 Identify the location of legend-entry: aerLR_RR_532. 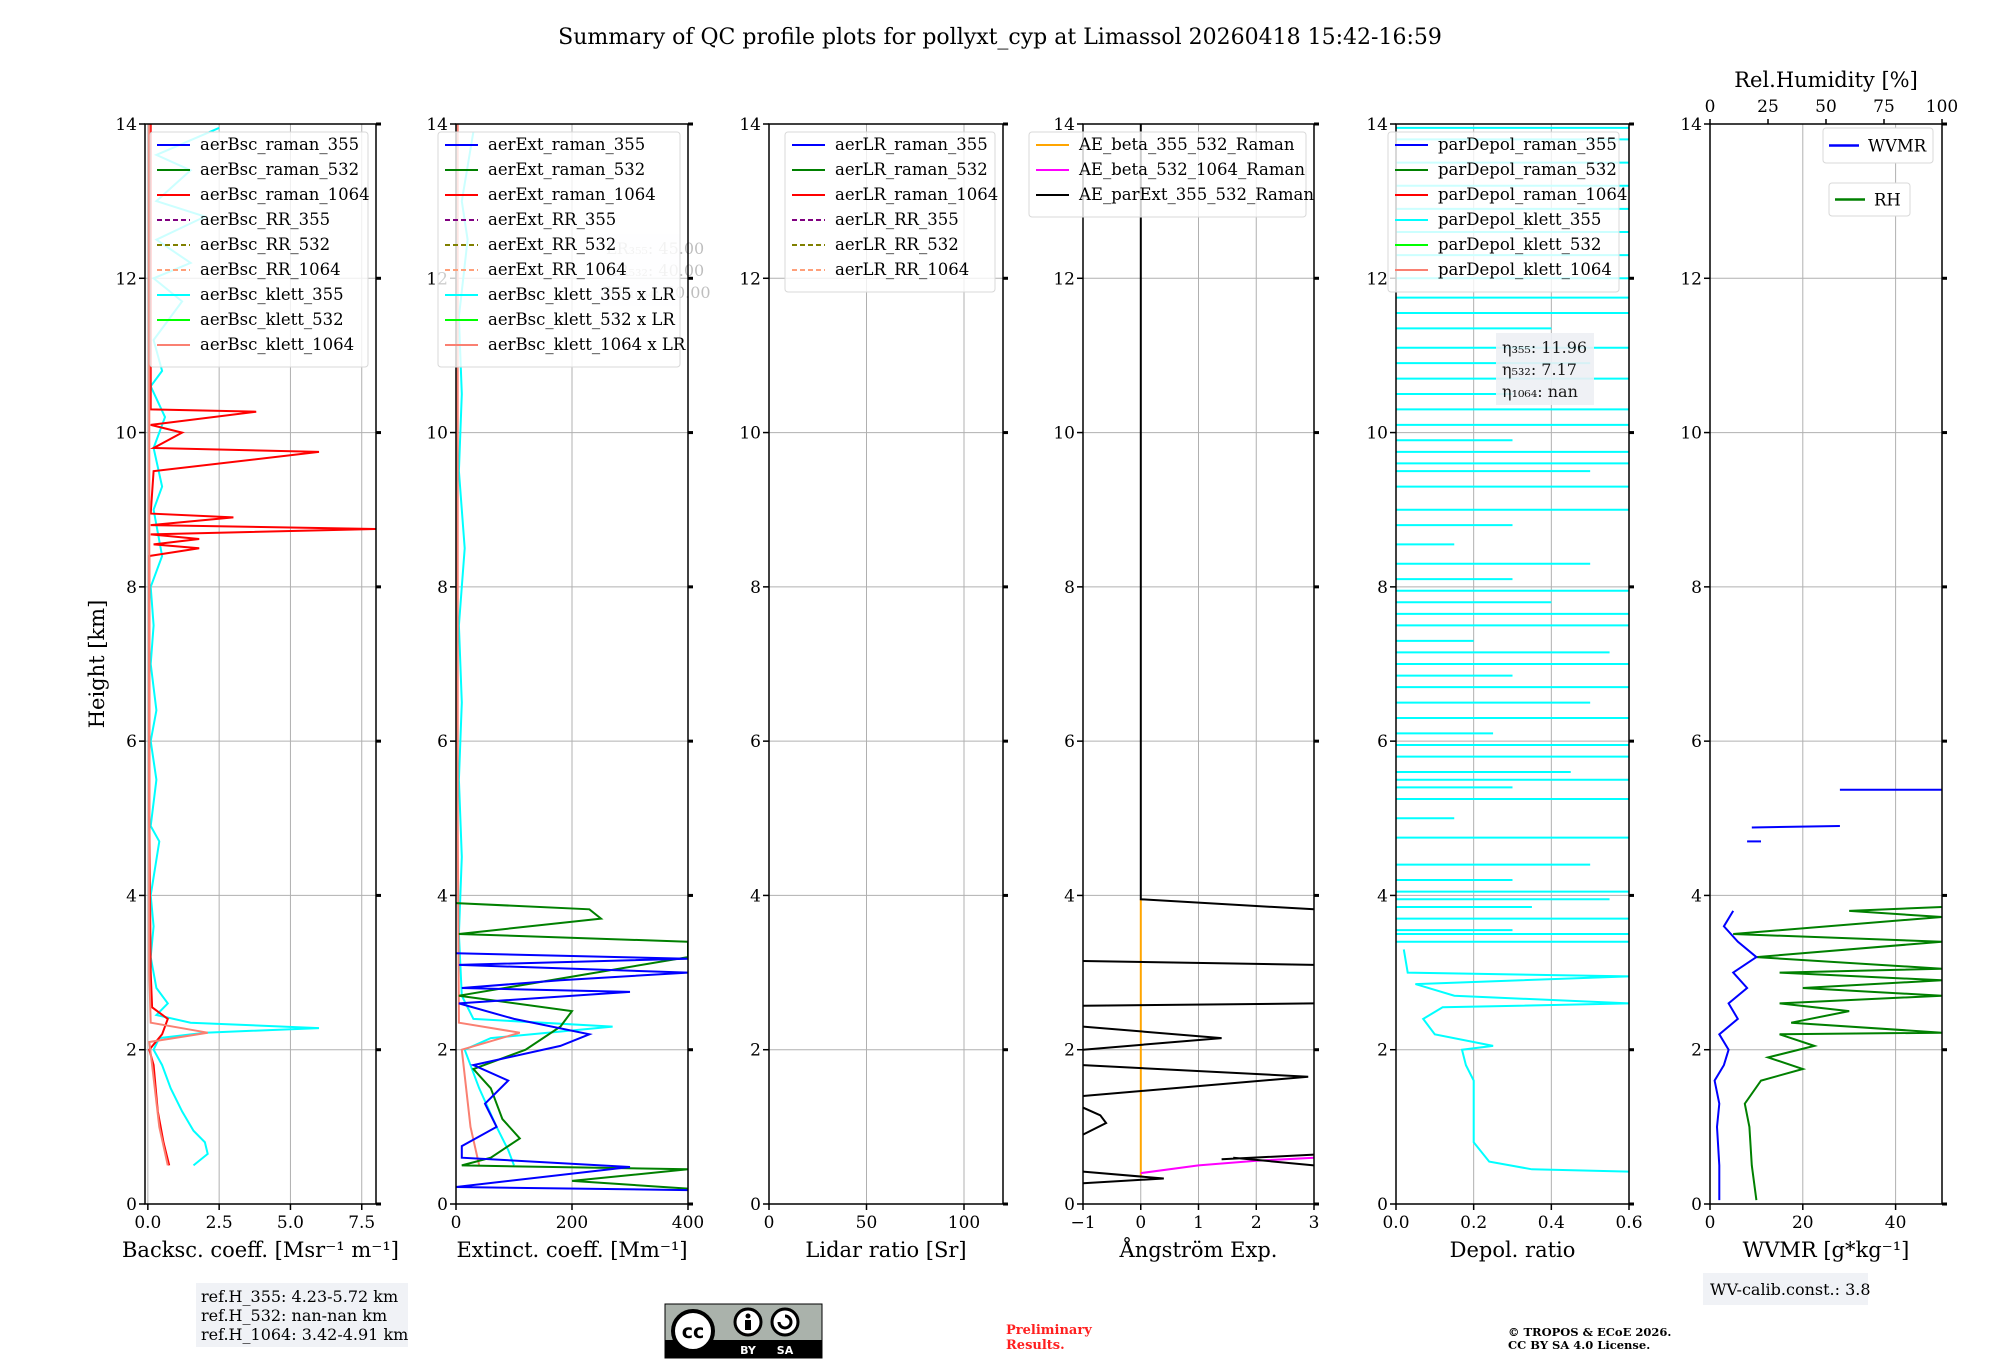
(897, 244).